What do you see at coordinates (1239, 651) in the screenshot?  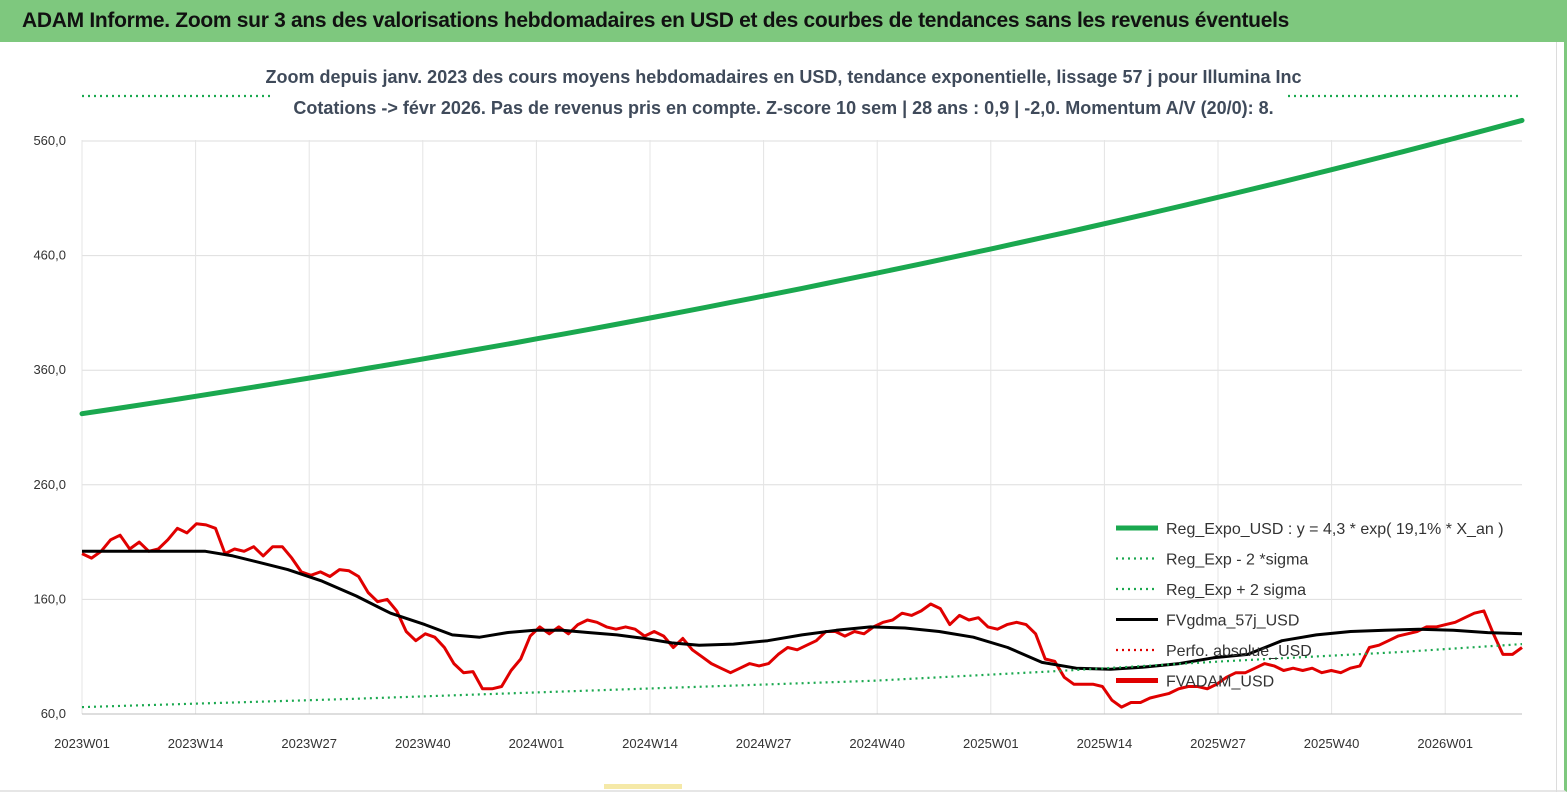 I see `legend-label: Perfo. absolue_USD` at bounding box center [1239, 651].